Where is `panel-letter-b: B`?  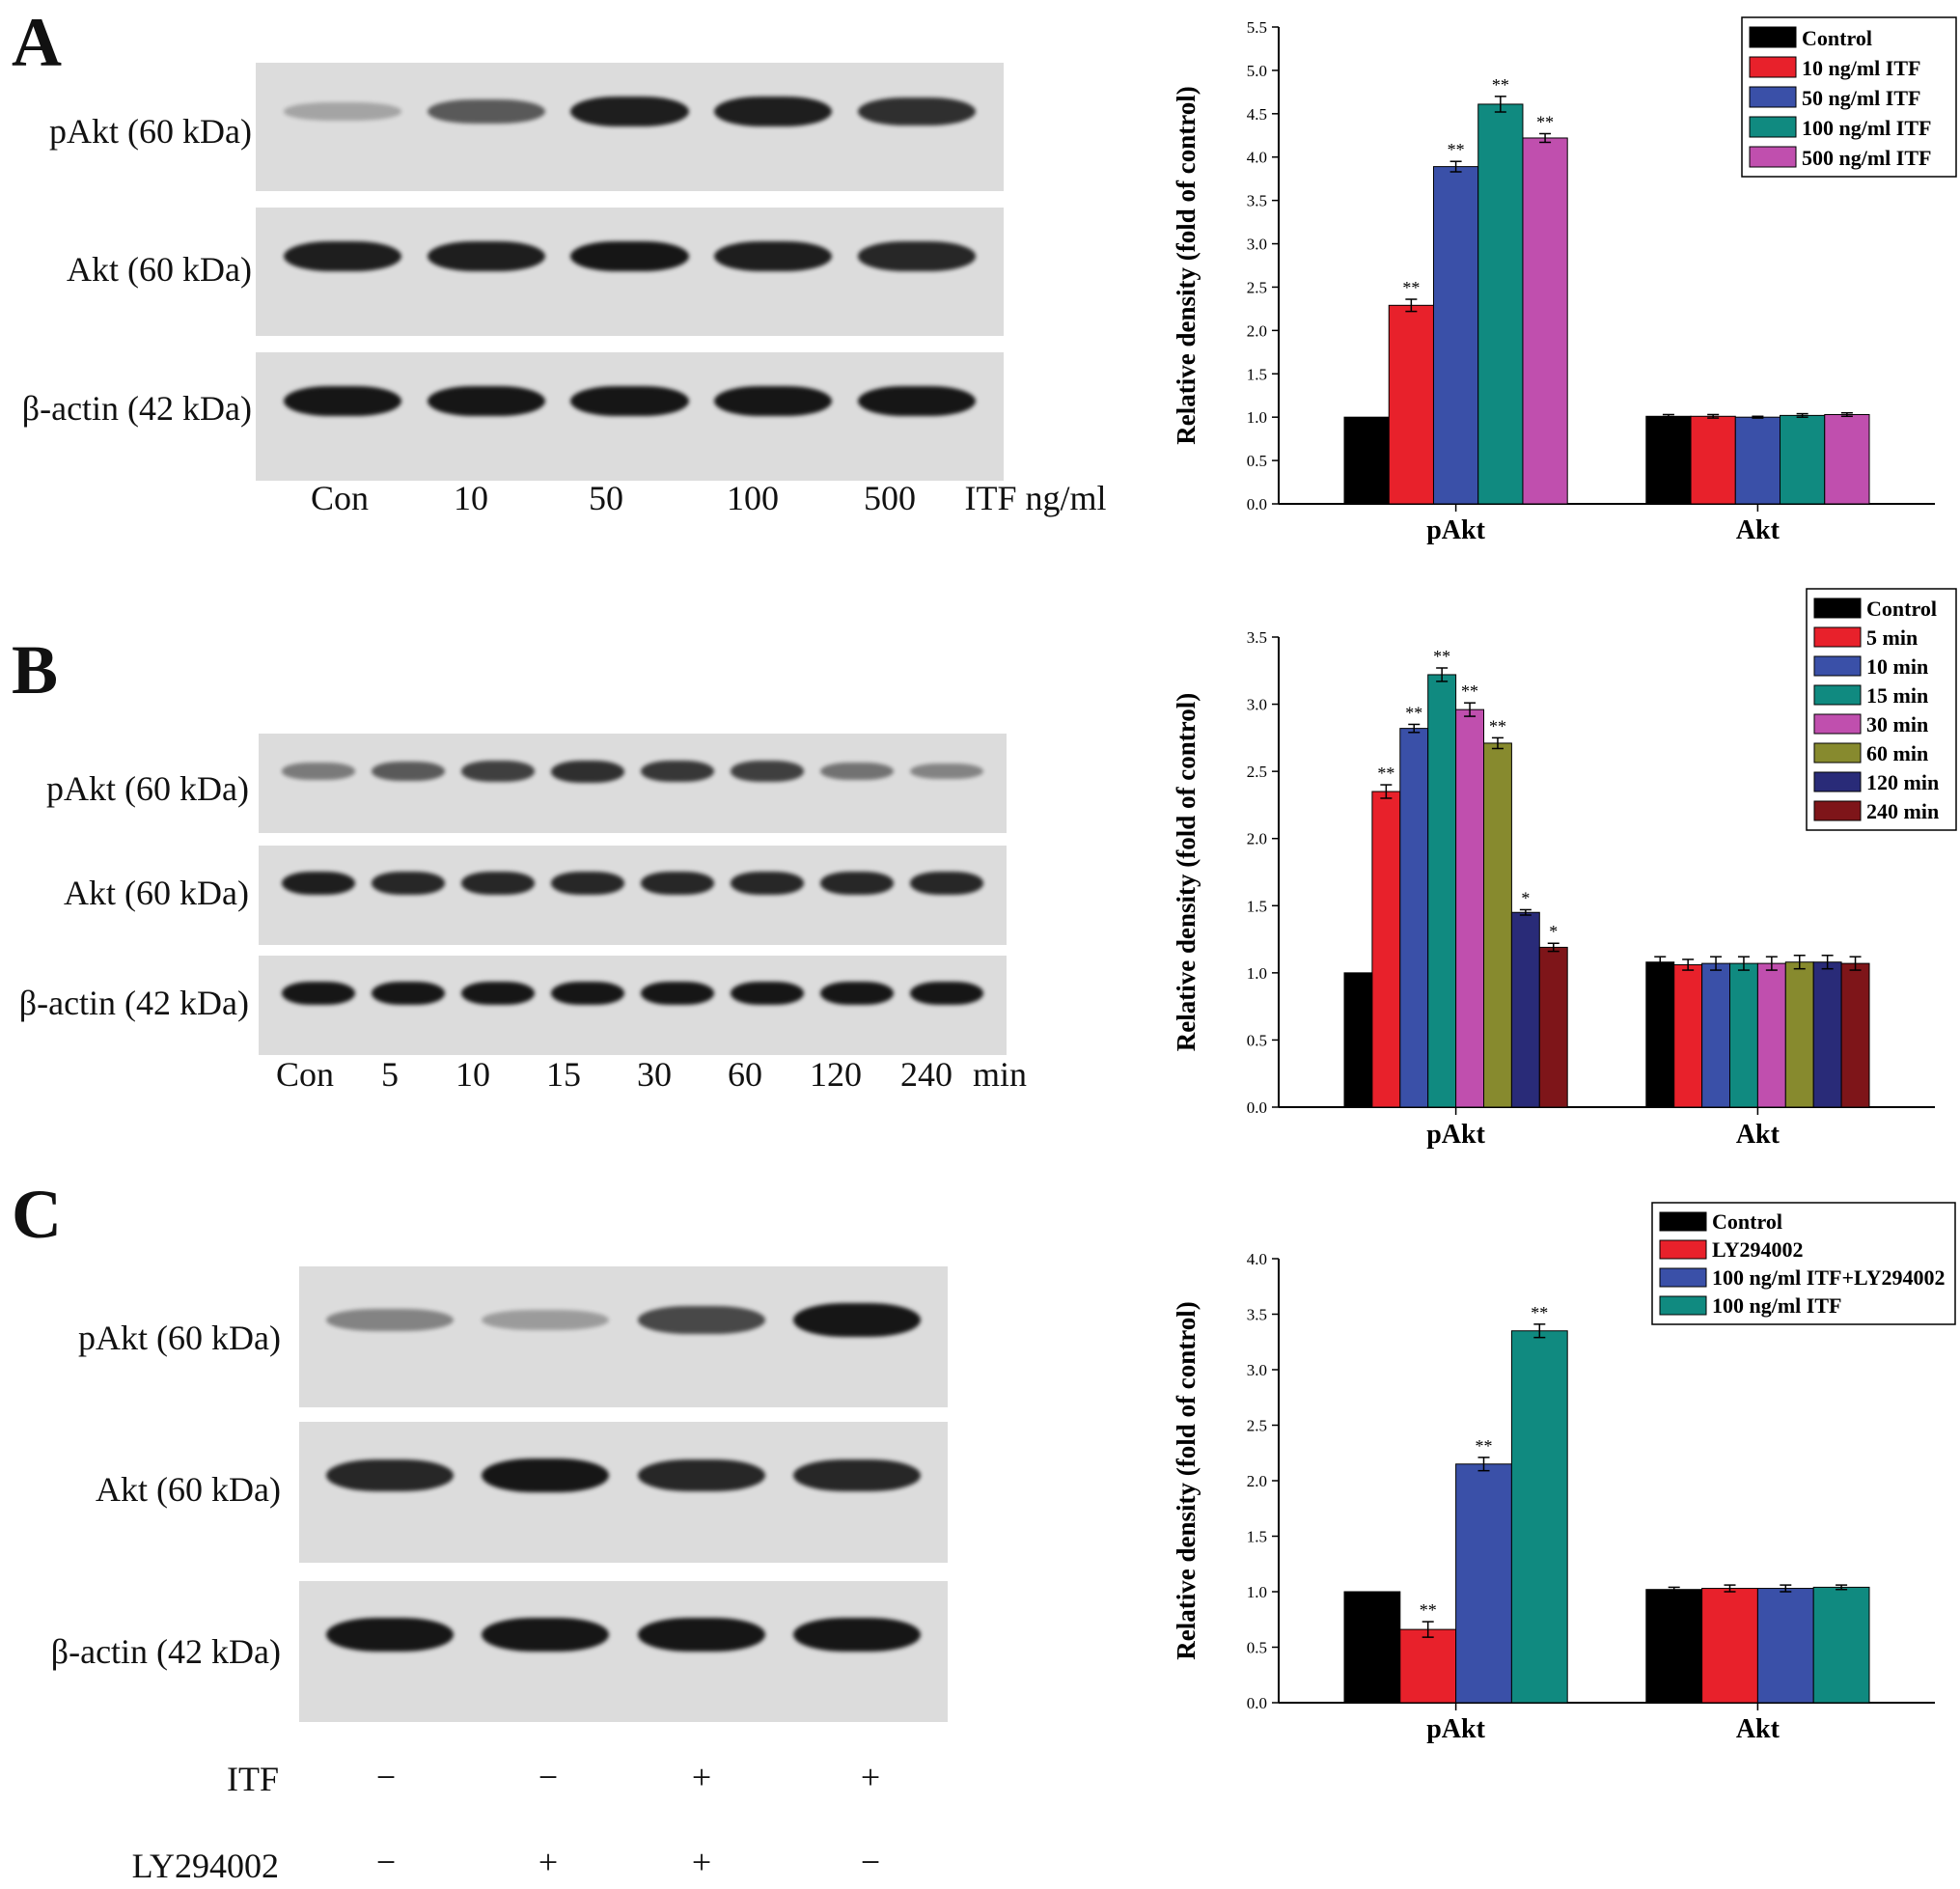 panel-letter-b: B is located at coordinates (35, 669).